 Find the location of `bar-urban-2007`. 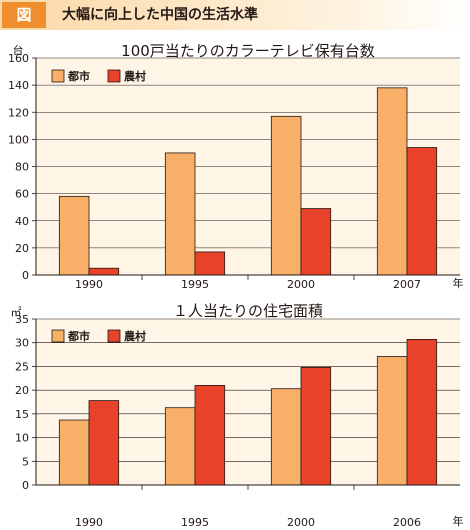

bar-urban-2007 is located at coordinates (392, 181).